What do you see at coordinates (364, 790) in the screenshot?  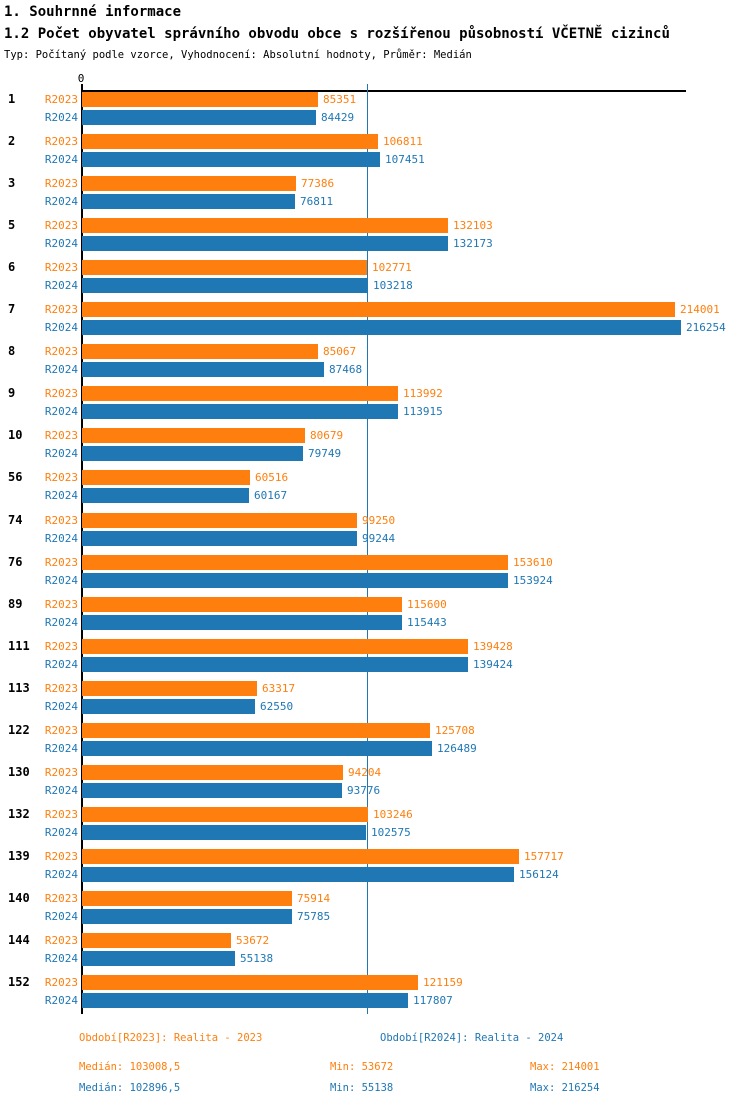 I see `value-label-r2024: 93776` at bounding box center [364, 790].